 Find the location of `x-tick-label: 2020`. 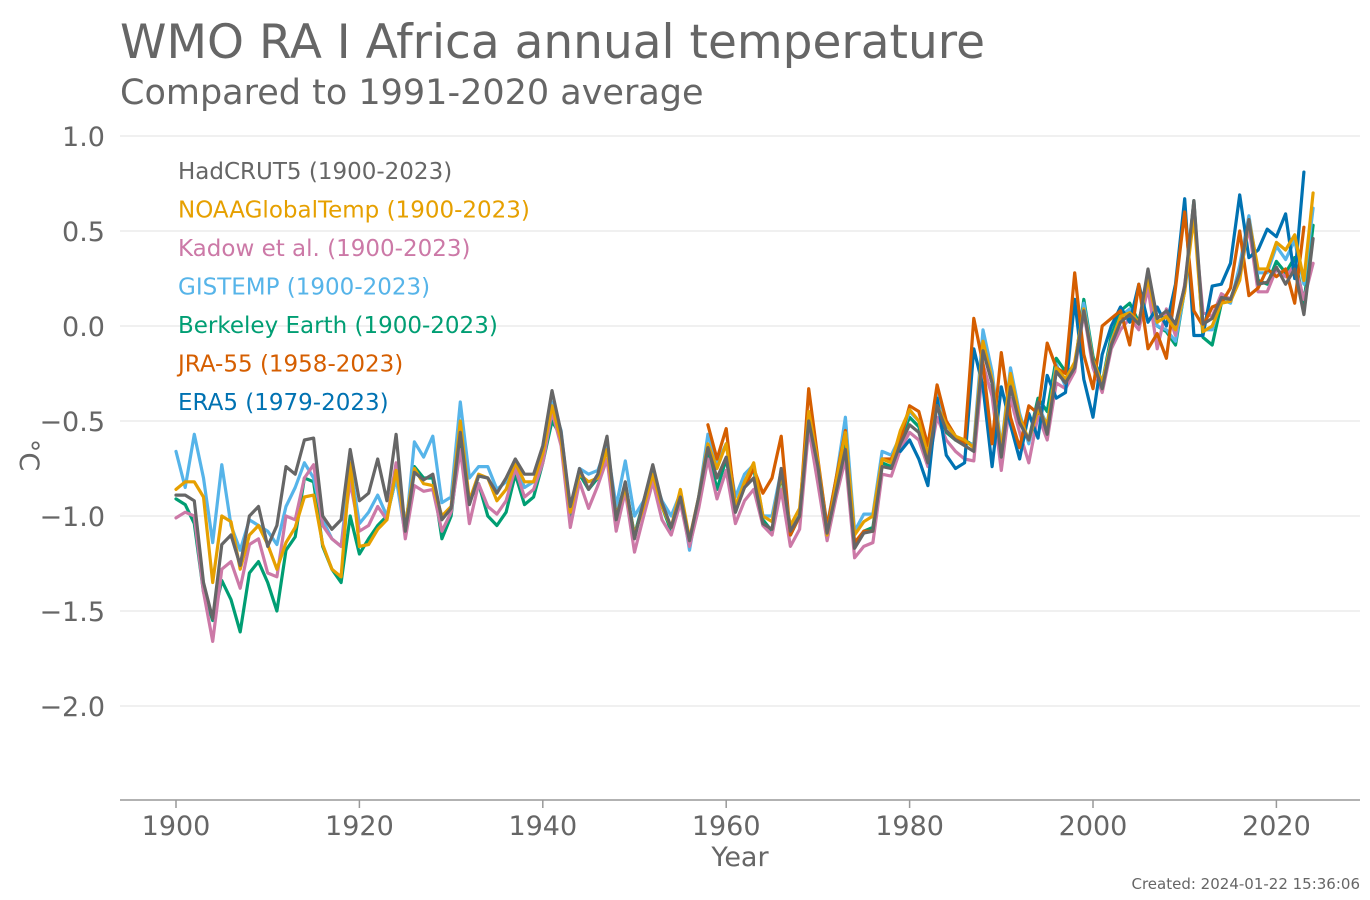

x-tick-label: 2020 is located at coordinates (1276, 826).